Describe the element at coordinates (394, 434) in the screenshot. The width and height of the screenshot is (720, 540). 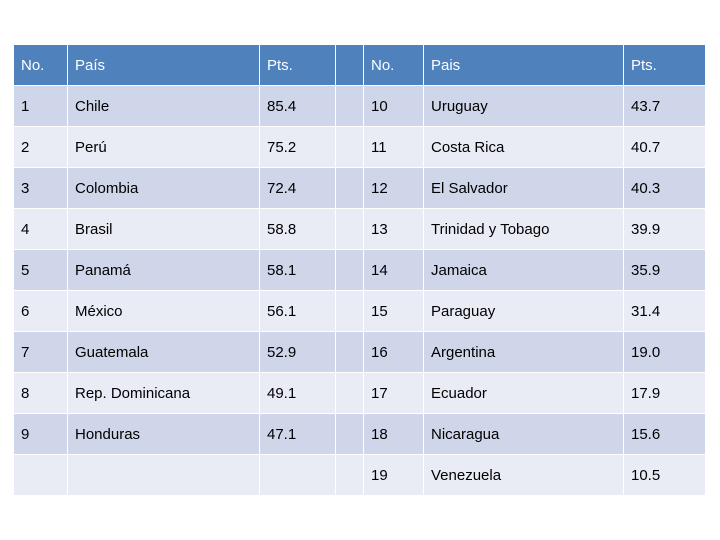
I see `table-cell: 18` at that location.